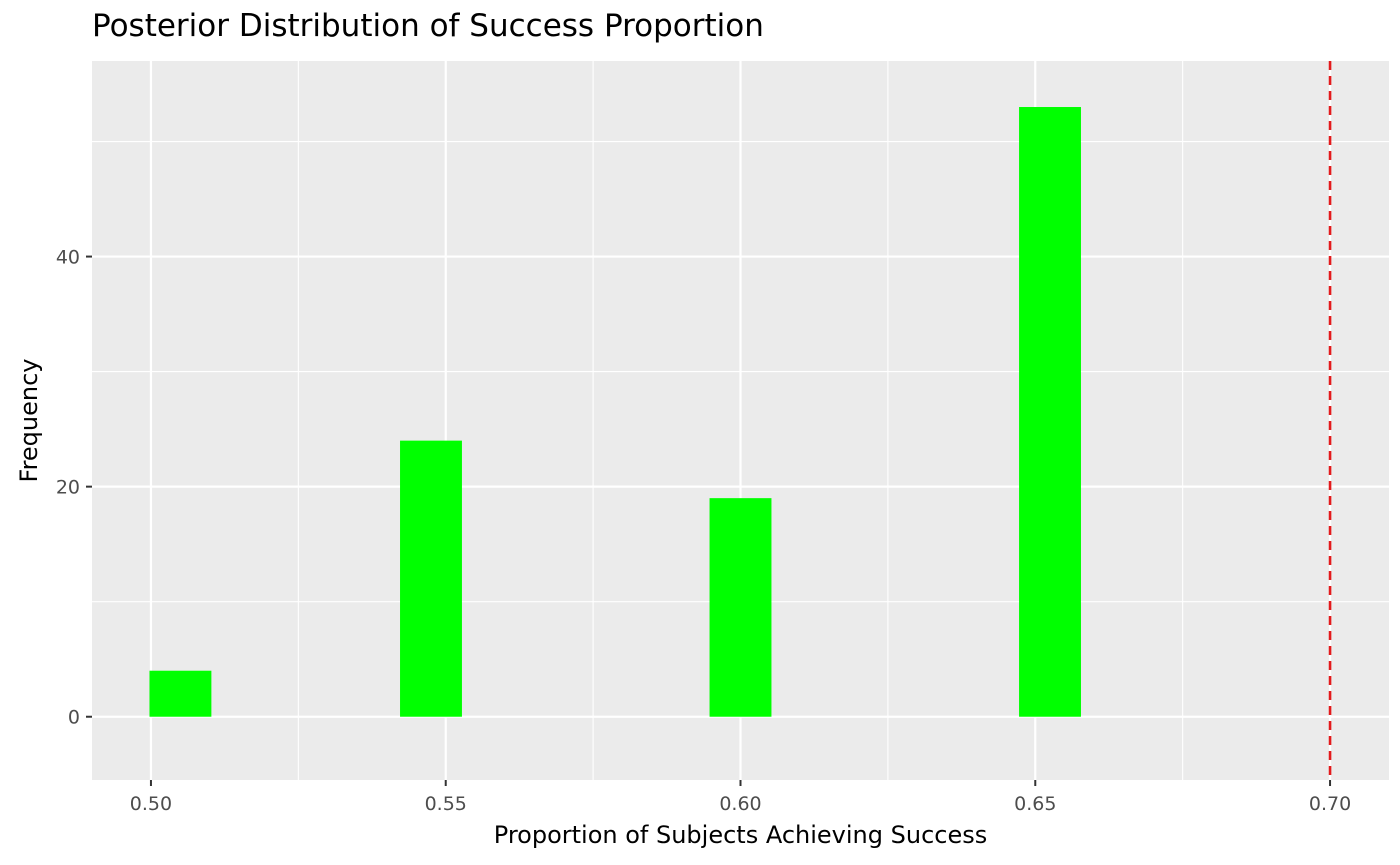  Describe the element at coordinates (740, 804) in the screenshot. I see `x-tick-label: 0.60` at that location.